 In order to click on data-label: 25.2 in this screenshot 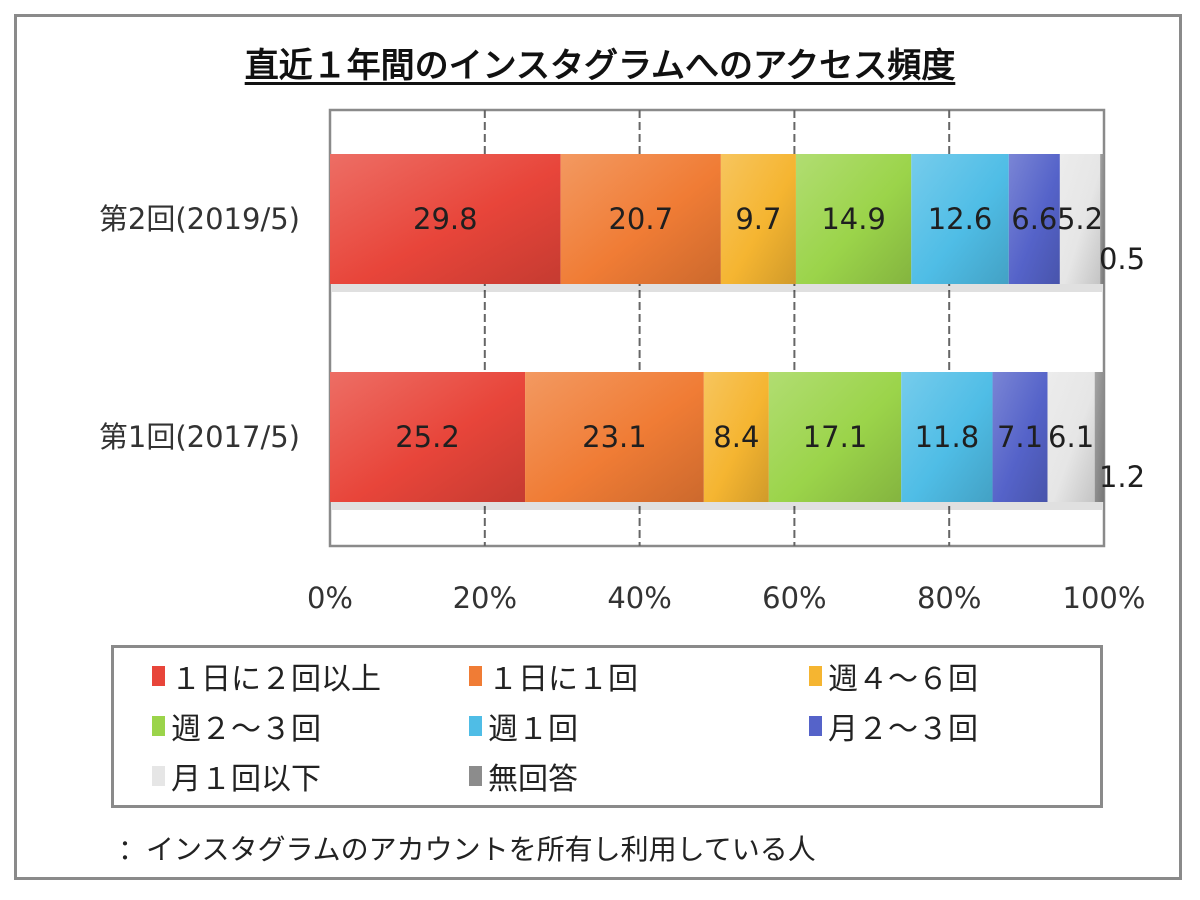, I will do `click(427, 437)`.